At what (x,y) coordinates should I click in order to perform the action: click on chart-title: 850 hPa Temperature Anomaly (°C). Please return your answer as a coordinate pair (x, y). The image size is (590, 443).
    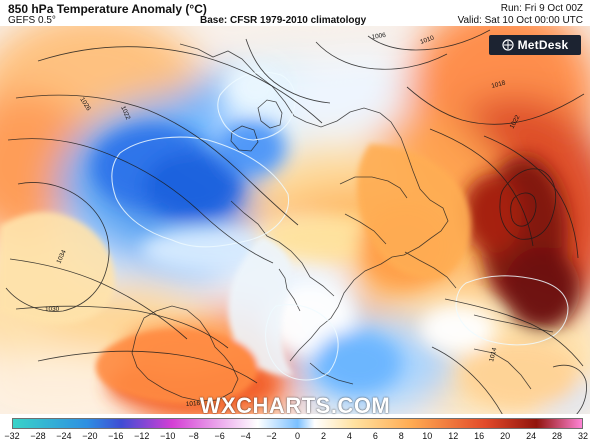
    Looking at the image, I should click on (107, 9).